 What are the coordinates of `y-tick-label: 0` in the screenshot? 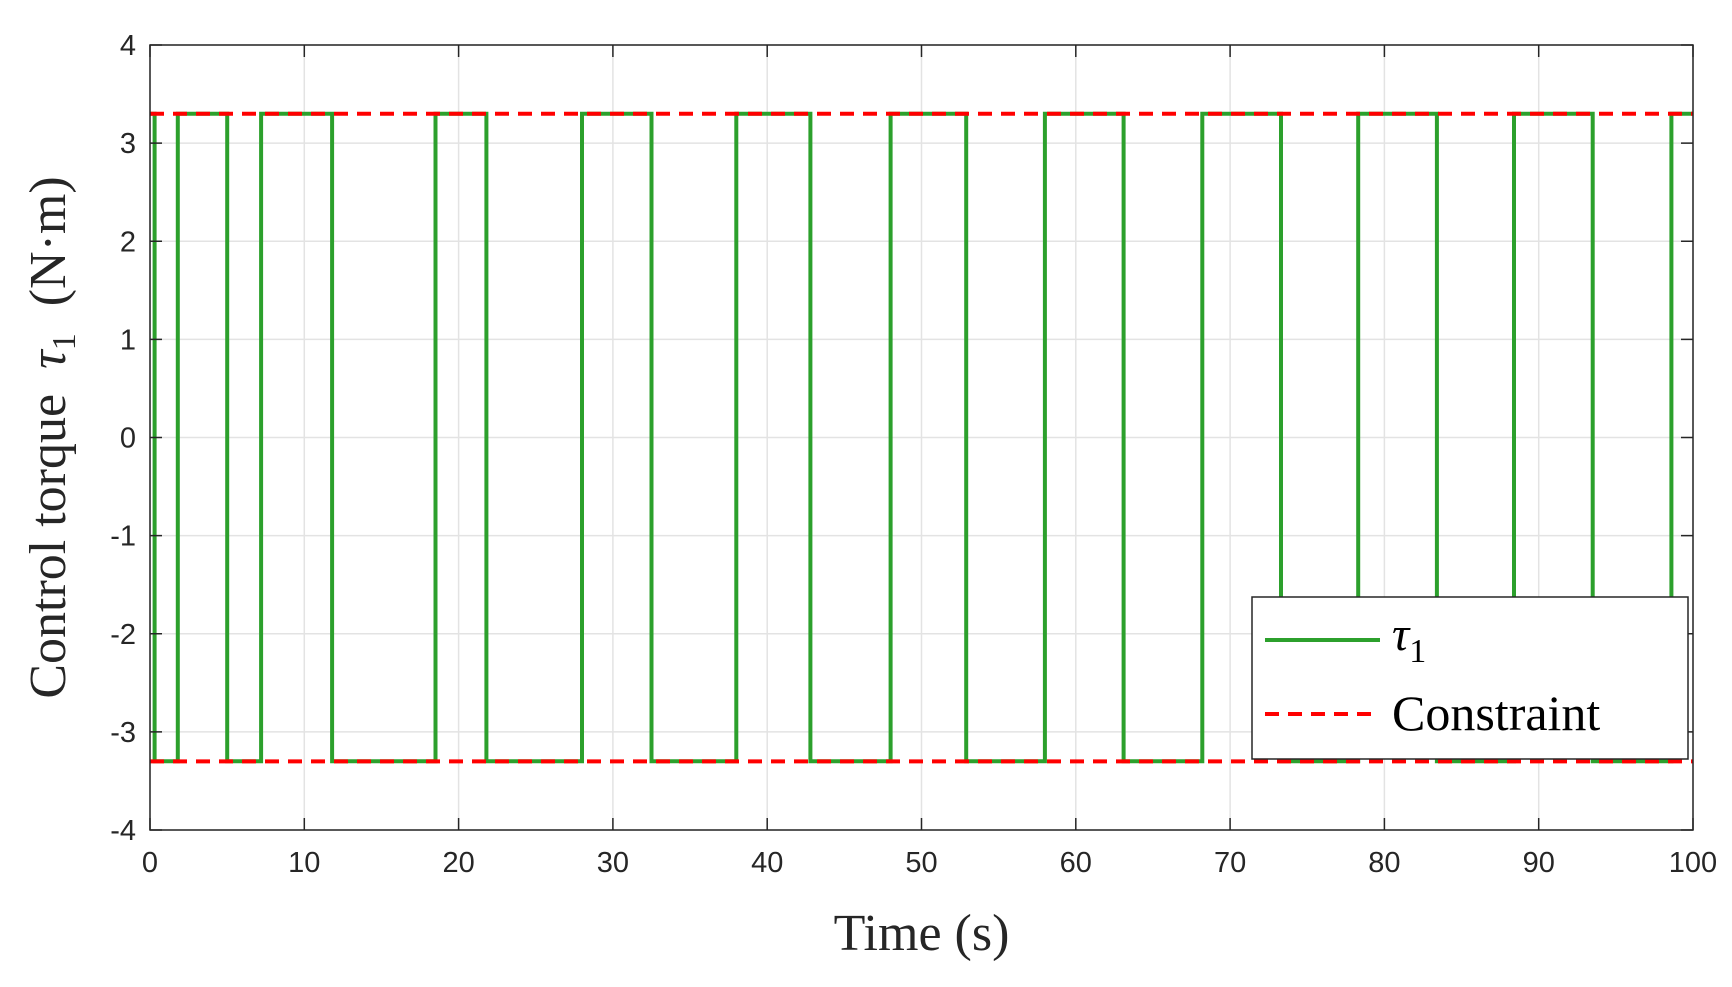 It's located at (128, 439).